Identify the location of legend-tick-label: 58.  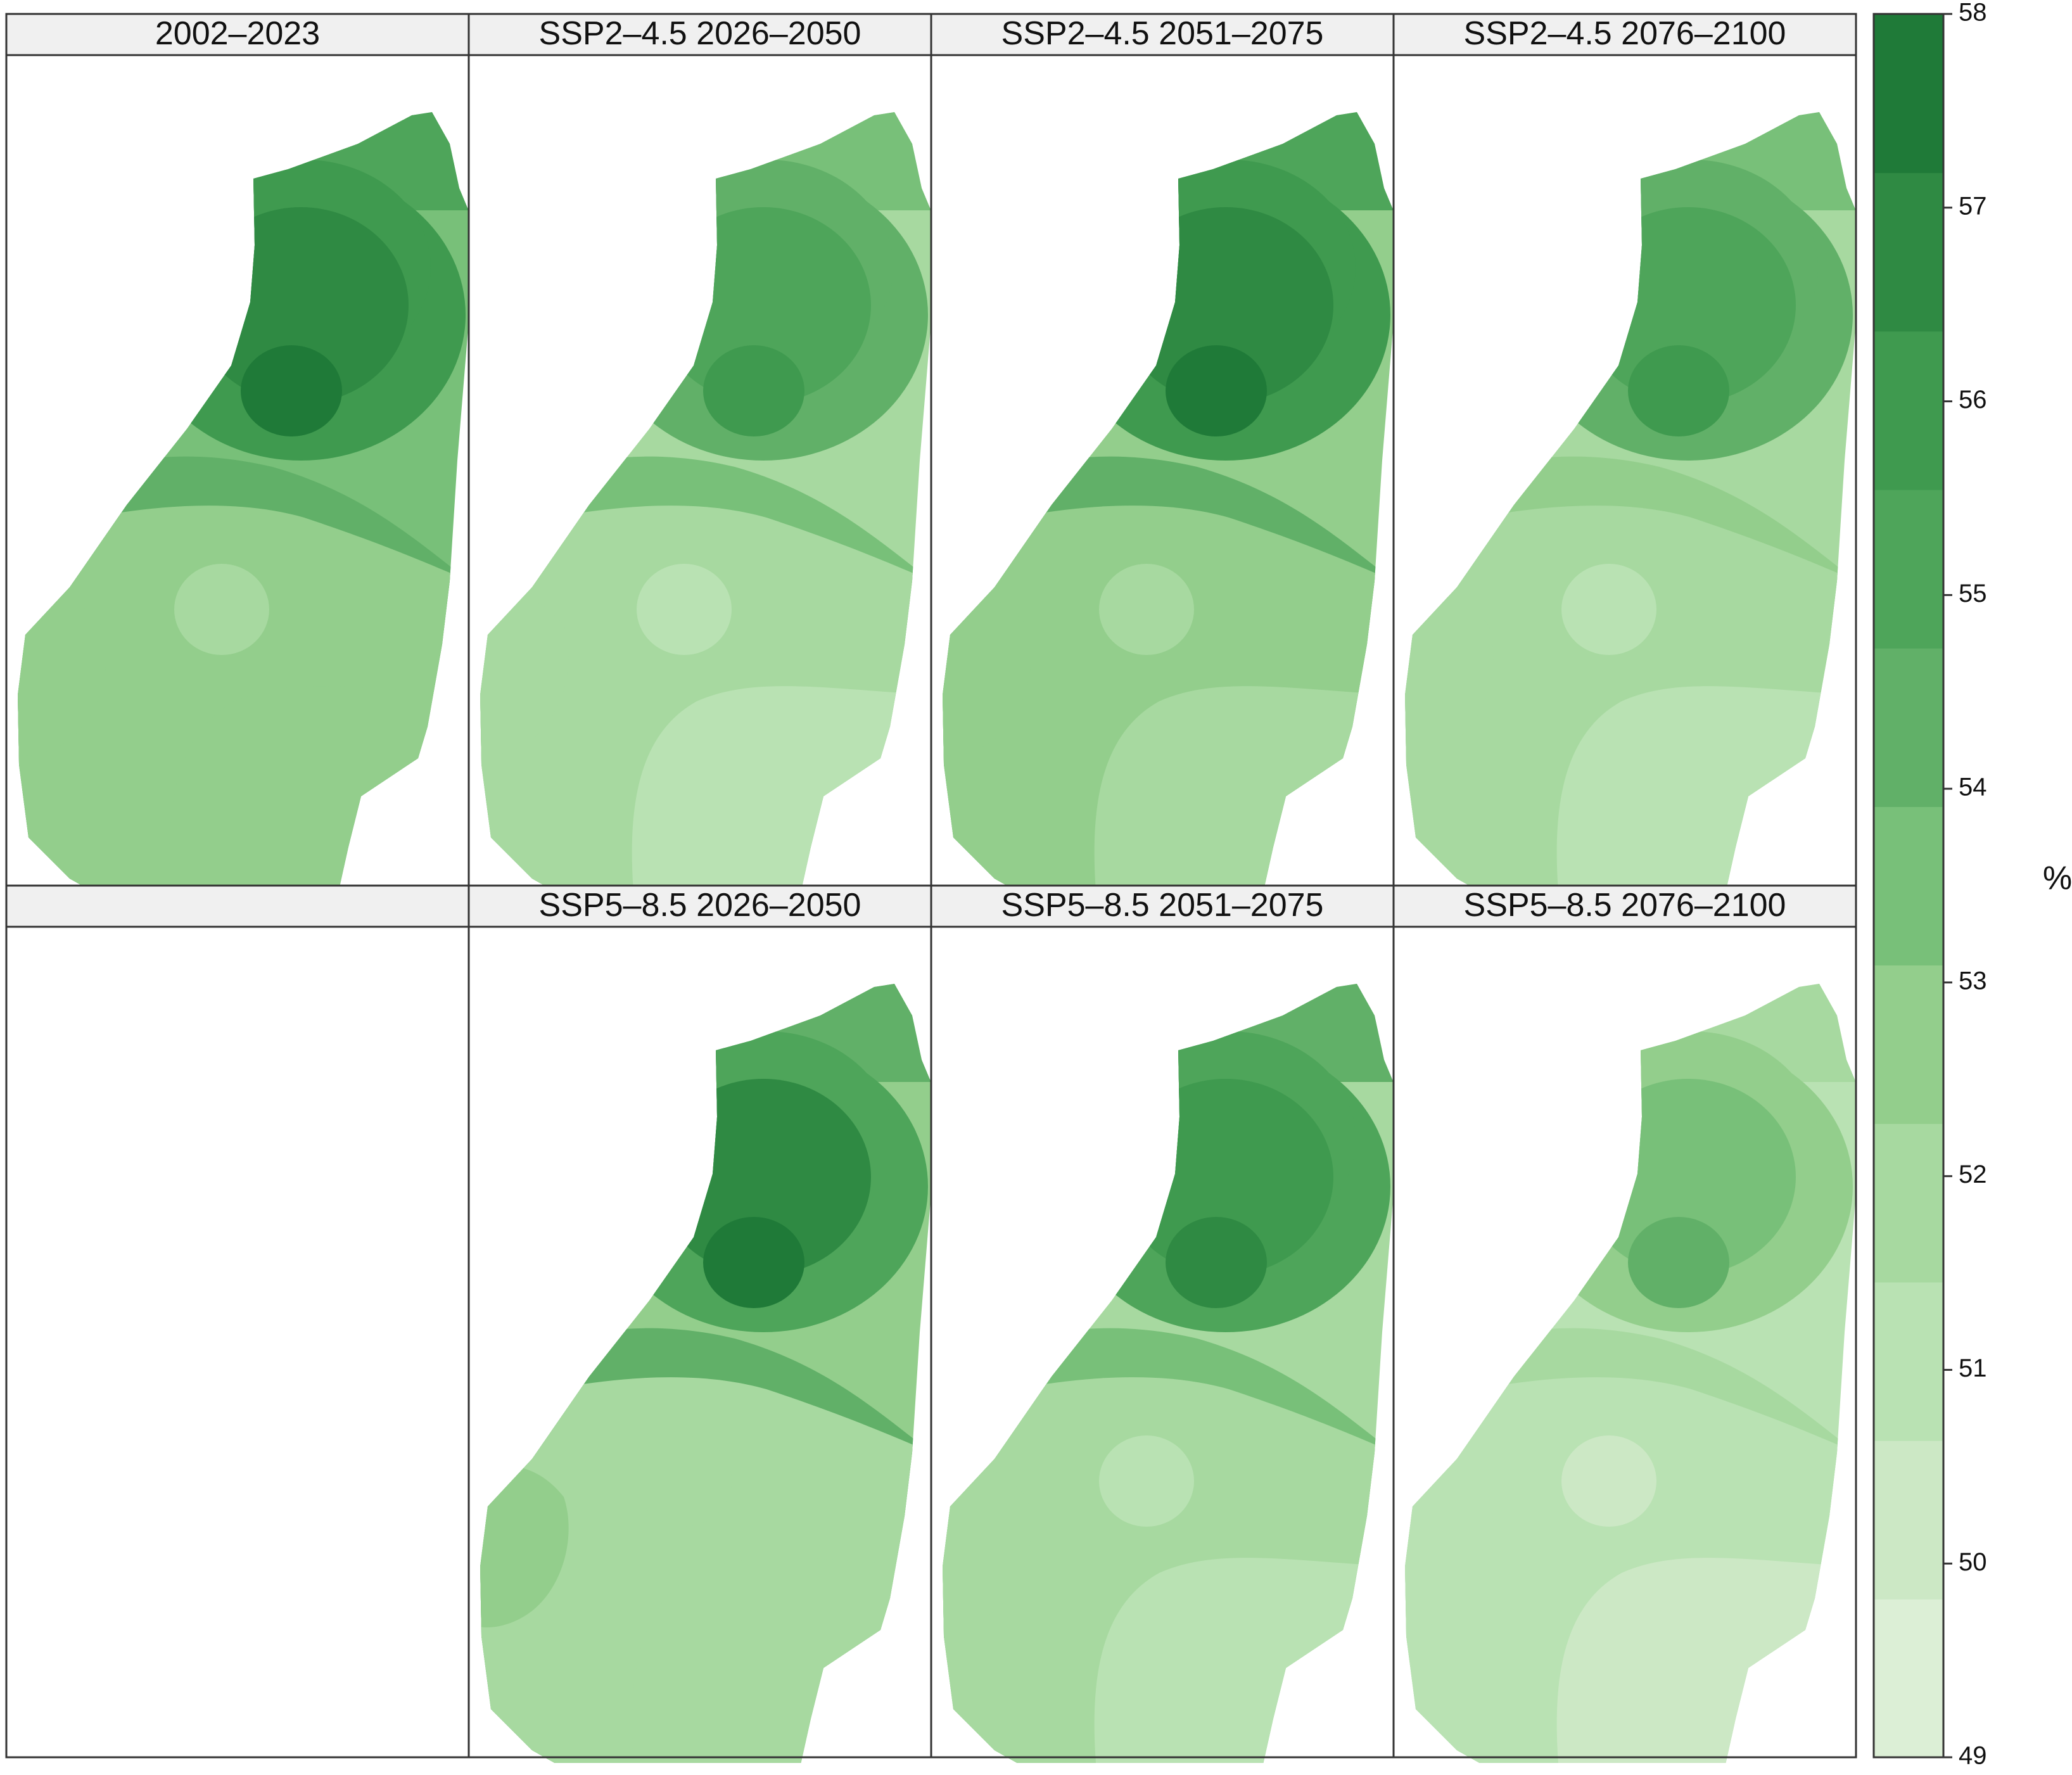
(1973, 14).